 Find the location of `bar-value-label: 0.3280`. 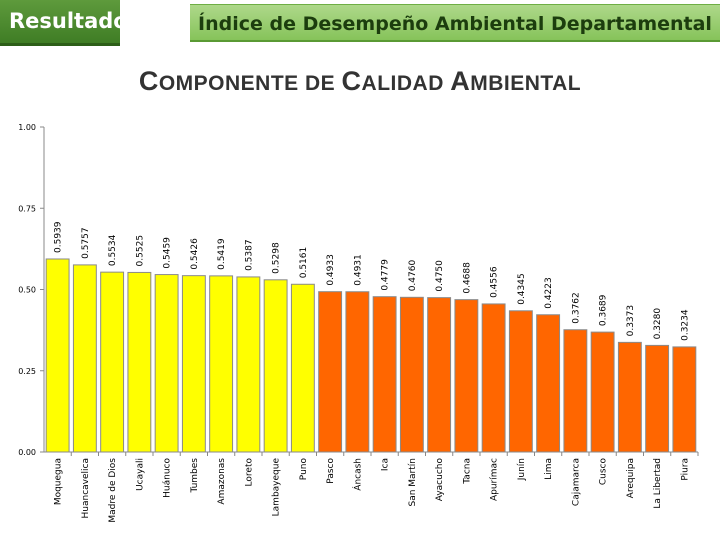

bar-value-label: 0.3280 is located at coordinates (658, 324).